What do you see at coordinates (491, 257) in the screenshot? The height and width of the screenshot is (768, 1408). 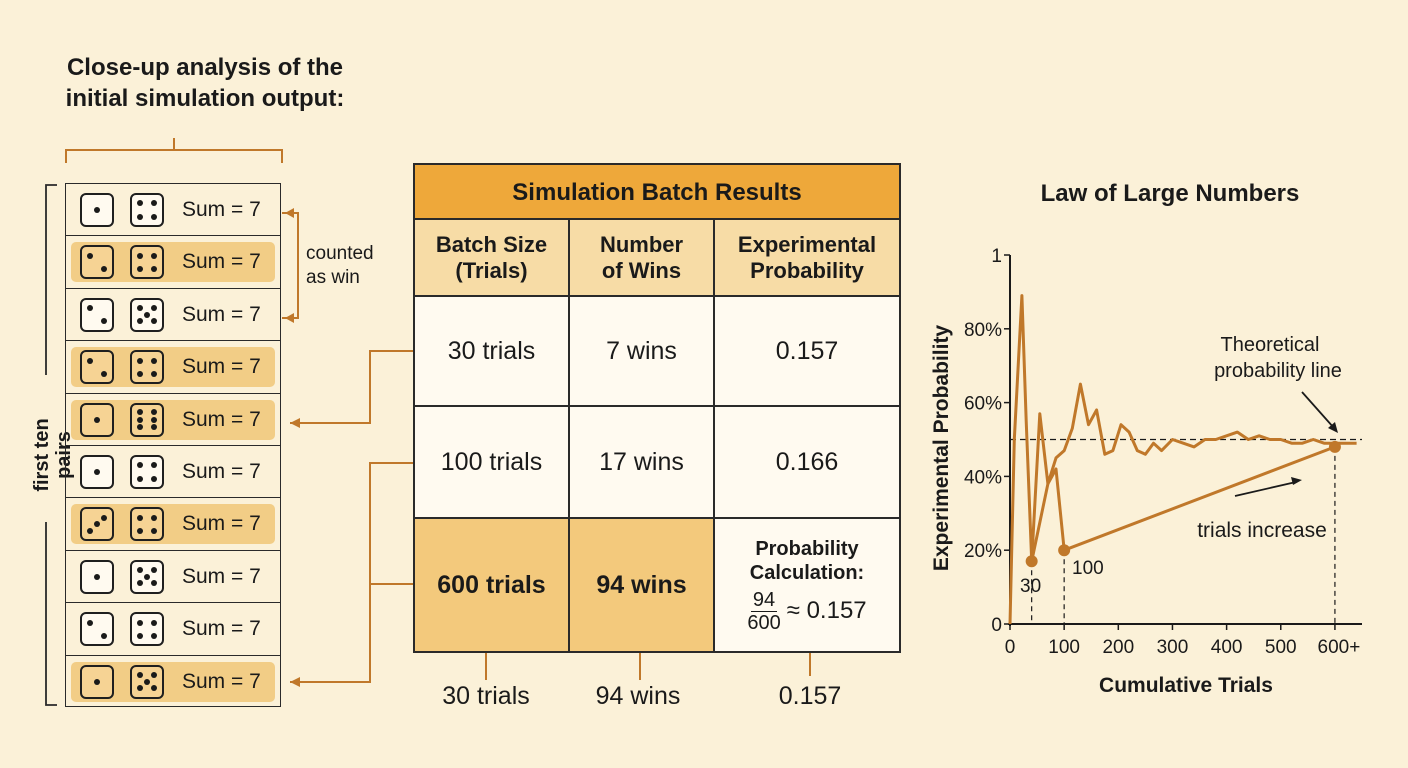 I see `header-batch-size-text: Batch Size (Trials)` at bounding box center [491, 257].